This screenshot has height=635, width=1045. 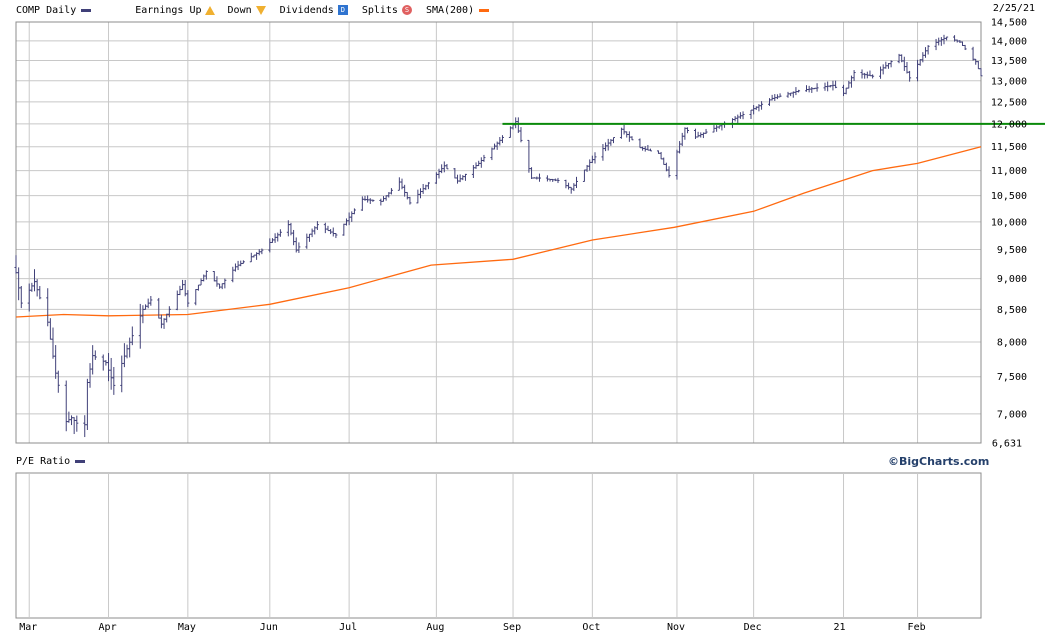 I want to click on earnings-up-label: Up, so click(x=195, y=10).